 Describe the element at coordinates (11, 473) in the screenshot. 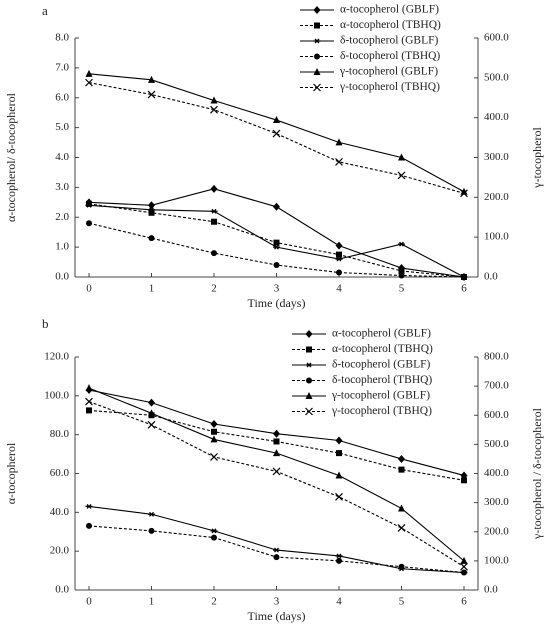

I see `y-axis-label: α-tocopherol` at that location.